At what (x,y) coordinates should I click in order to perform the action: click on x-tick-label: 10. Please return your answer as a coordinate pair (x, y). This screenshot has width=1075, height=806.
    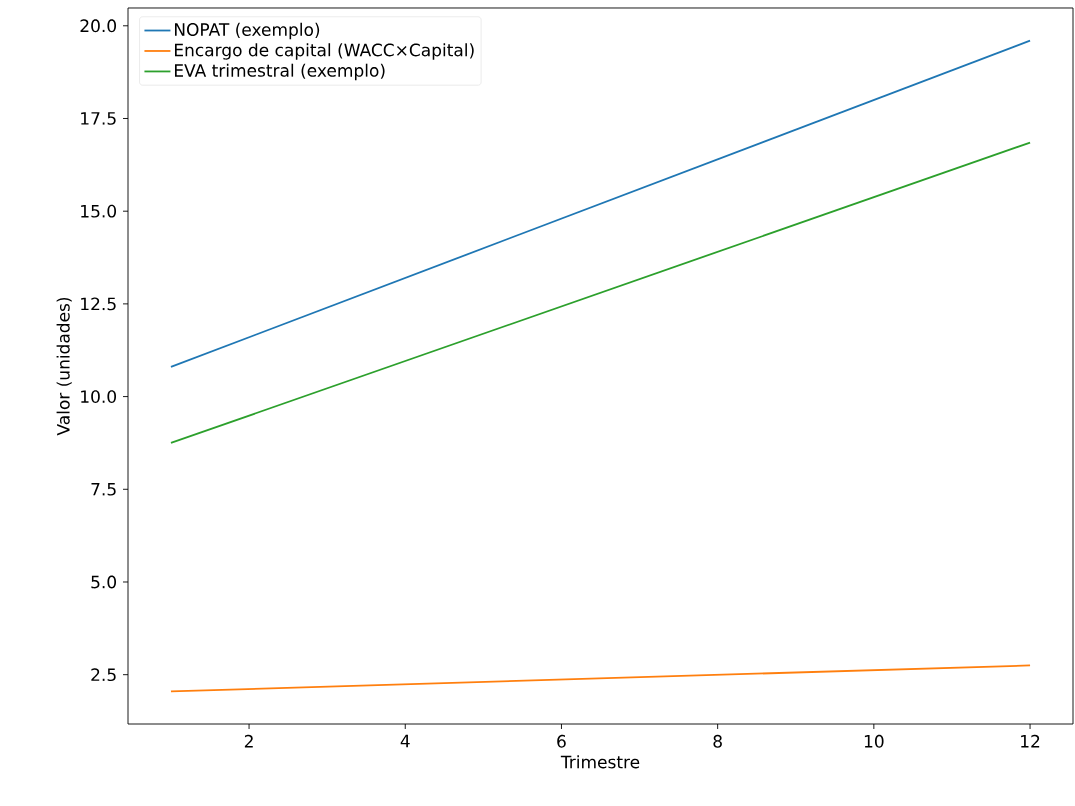
    Looking at the image, I should click on (874, 741).